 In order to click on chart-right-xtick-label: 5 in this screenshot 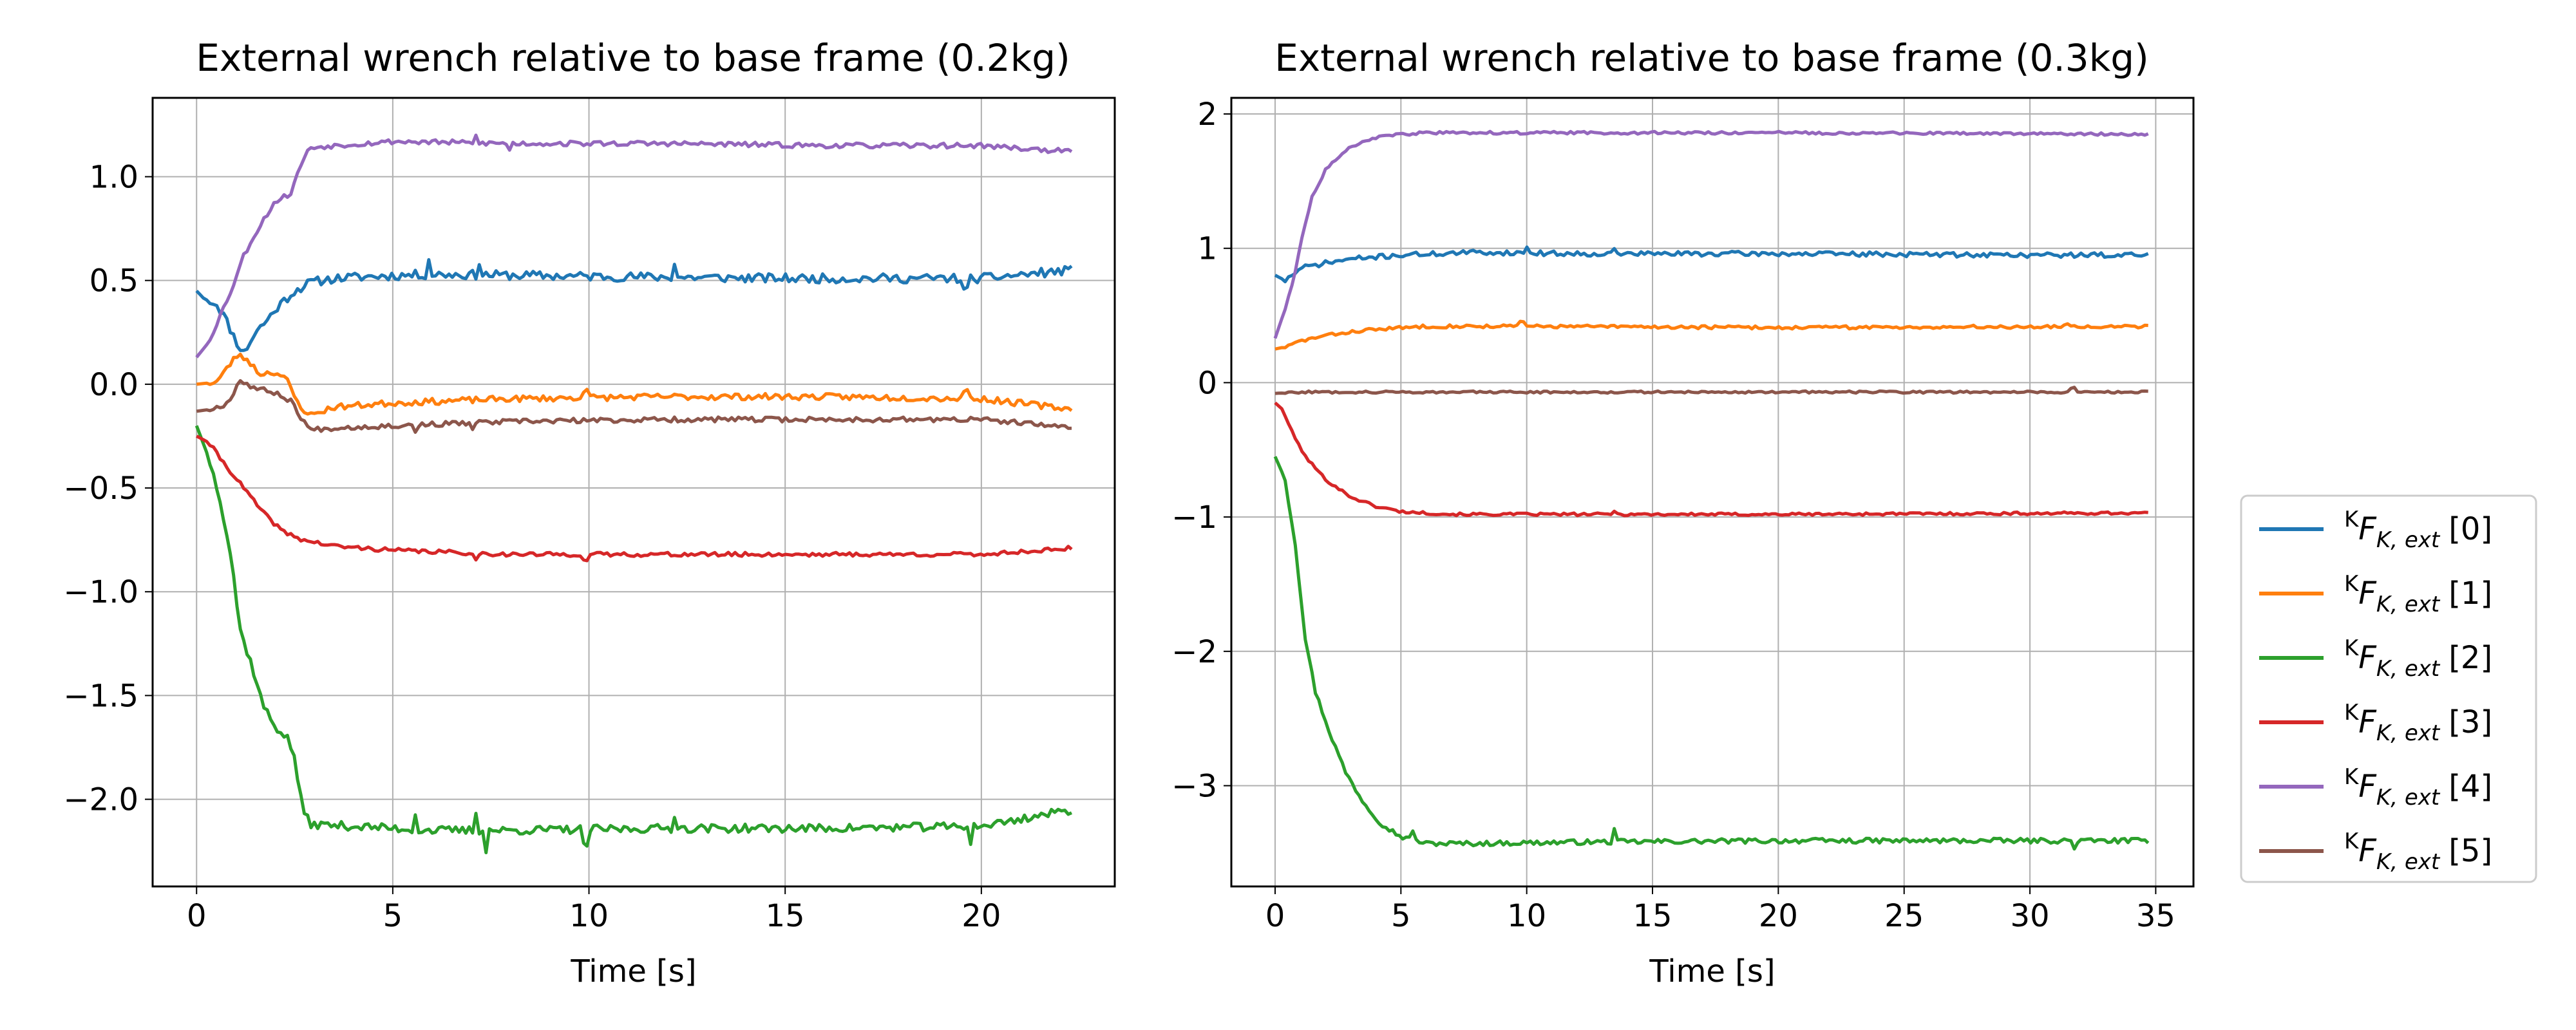, I will do `click(1401, 916)`.